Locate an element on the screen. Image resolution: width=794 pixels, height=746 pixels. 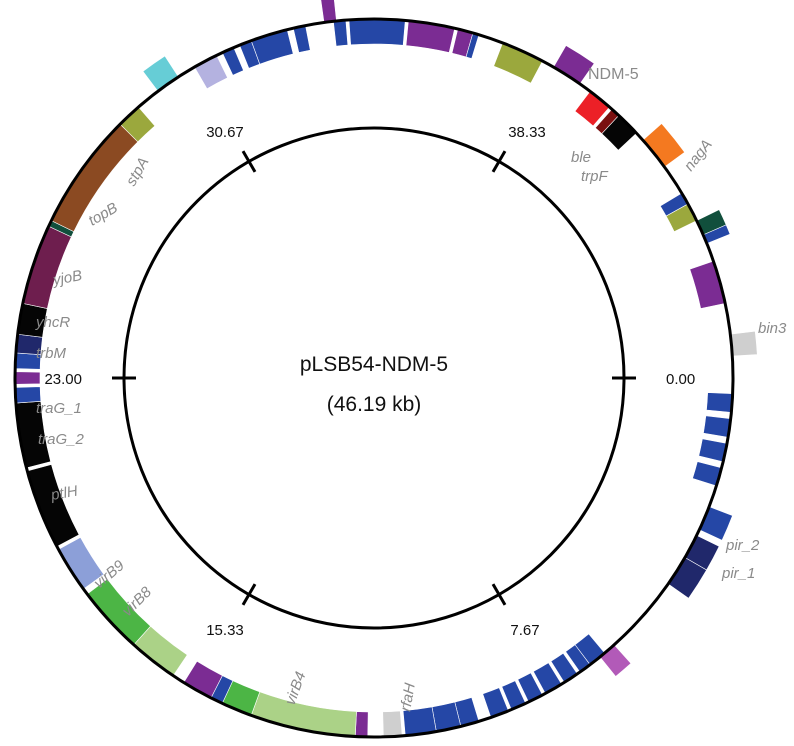
scale-tick-label-3: 23.00 is located at coordinates (63, 379).